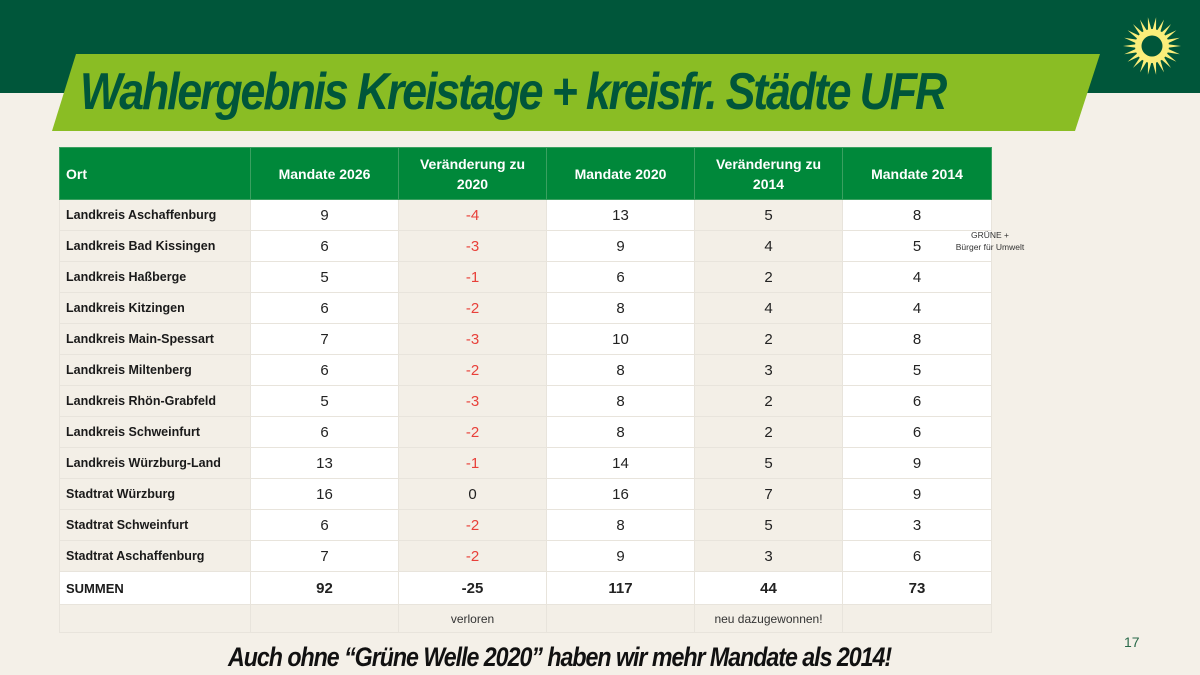 Image resolution: width=1200 pixels, height=675 pixels. Describe the element at coordinates (324, 173) in the screenshot. I see `column-header-mandate-2026: Mandate 2026` at that location.